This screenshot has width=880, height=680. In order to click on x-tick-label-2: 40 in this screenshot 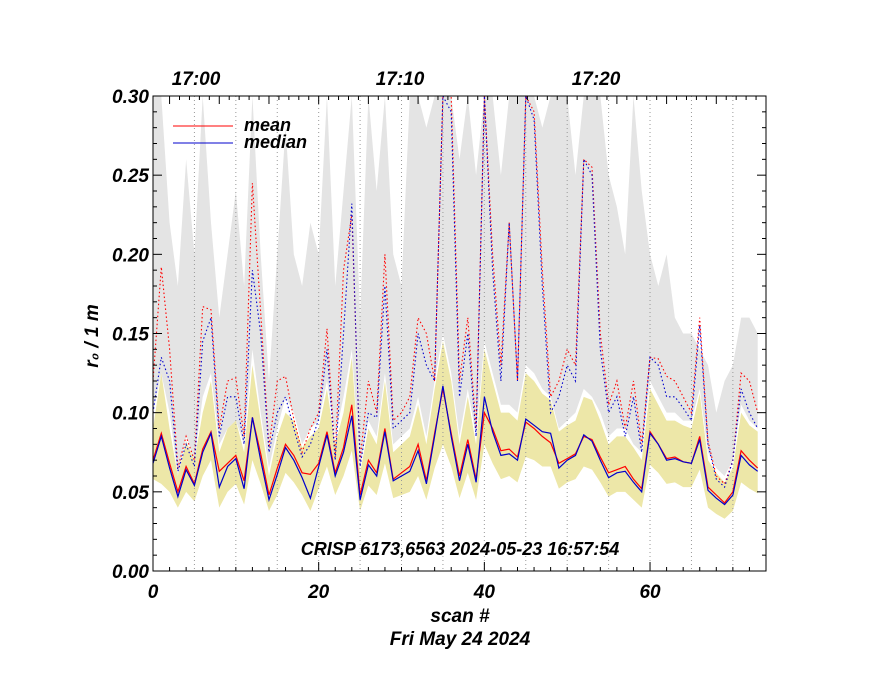, I will do `click(484, 592)`.